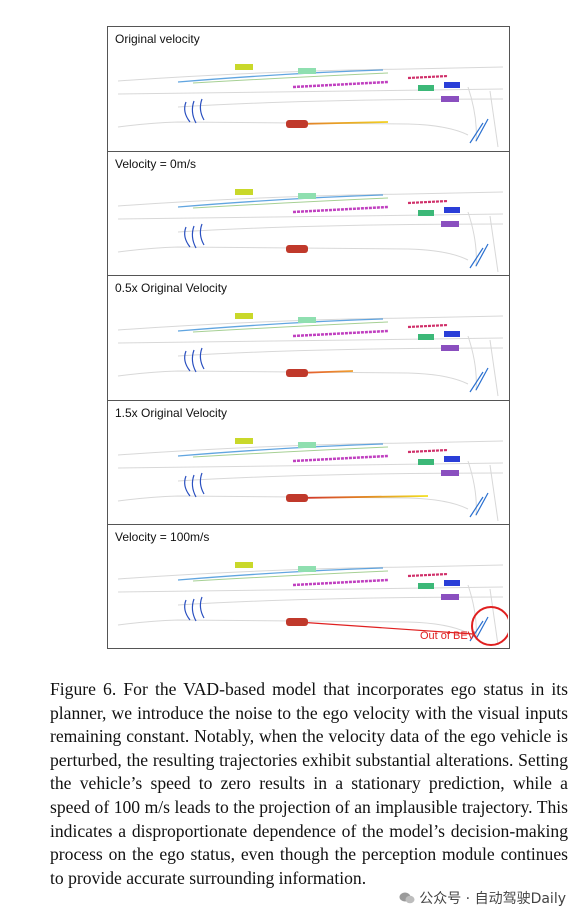 The height and width of the screenshot is (921, 584). Describe the element at coordinates (171, 412) in the screenshot. I see `panel-label: 1.5x Original Velocity` at that location.